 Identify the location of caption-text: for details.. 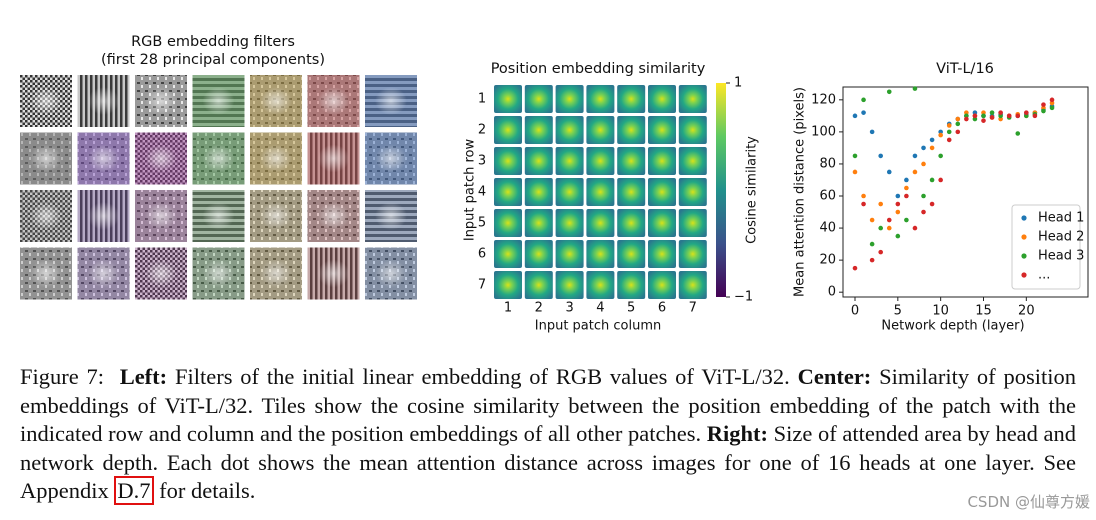
(207, 491).